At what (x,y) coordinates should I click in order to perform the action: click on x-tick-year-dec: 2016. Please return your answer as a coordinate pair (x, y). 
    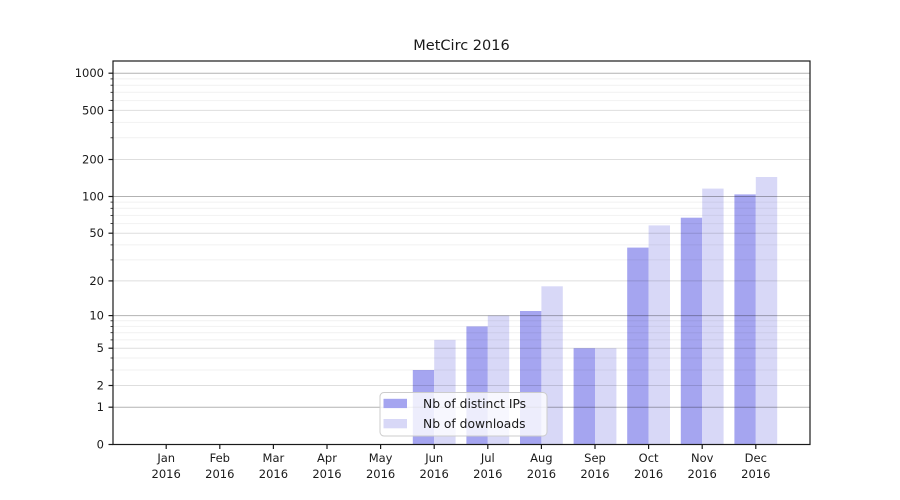
    Looking at the image, I should click on (755, 474).